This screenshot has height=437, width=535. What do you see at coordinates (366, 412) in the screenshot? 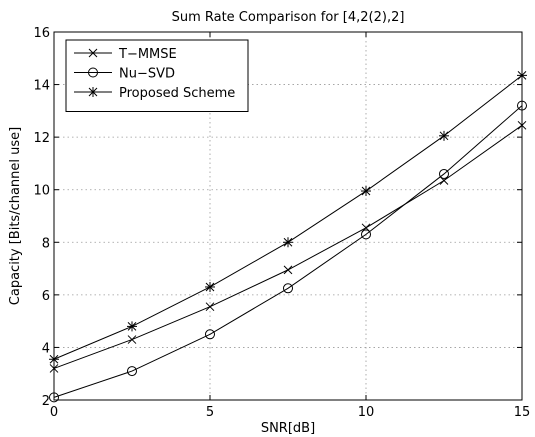
I see `x-tick-label: 10` at bounding box center [366, 412].